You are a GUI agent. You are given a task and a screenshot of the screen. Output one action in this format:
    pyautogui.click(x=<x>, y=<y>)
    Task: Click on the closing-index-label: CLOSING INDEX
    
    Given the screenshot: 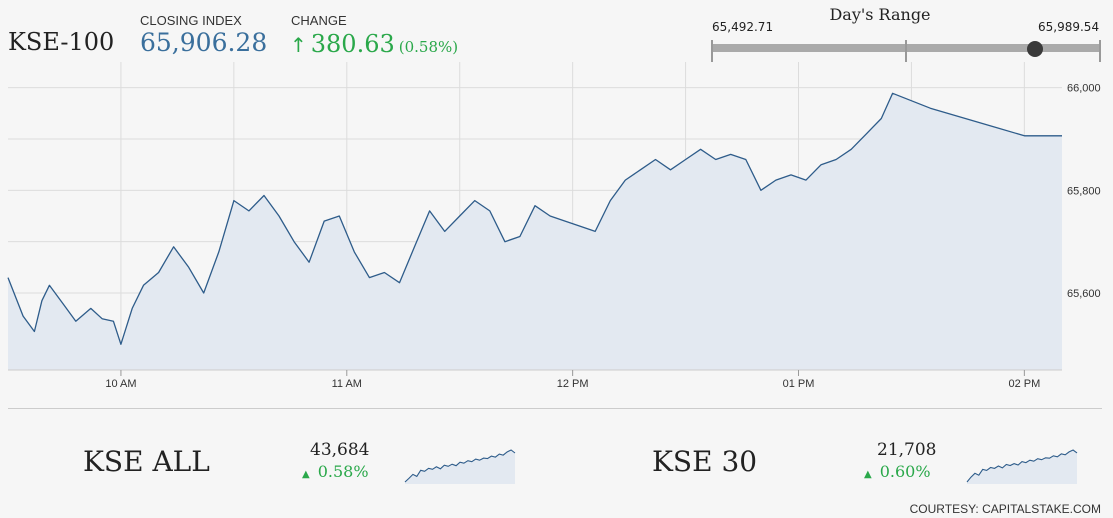 What is the action you would take?
    pyautogui.click(x=191, y=20)
    